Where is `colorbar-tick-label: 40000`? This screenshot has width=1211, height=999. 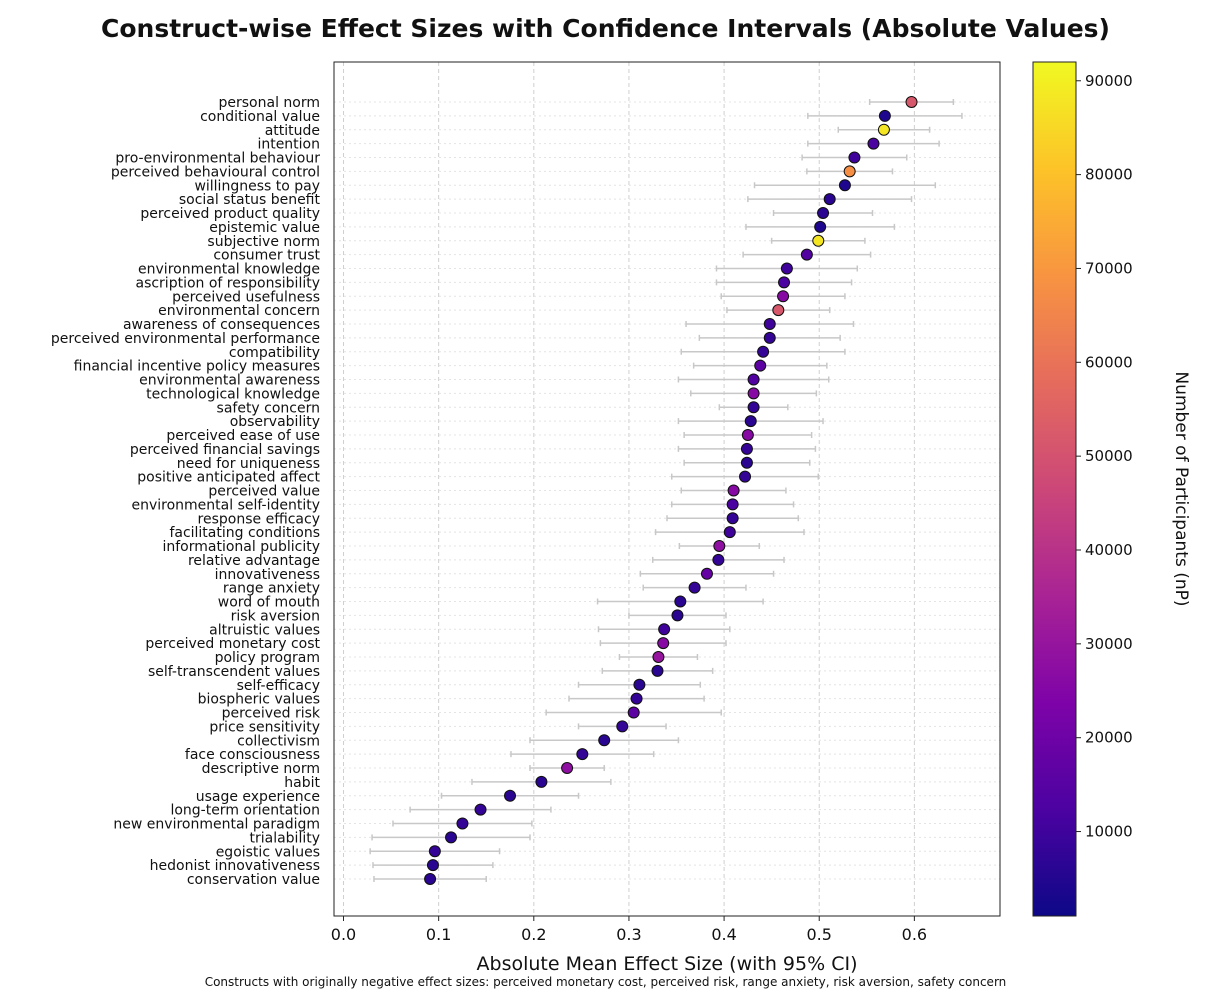
colorbar-tick-label: 40000 is located at coordinates (1109, 550).